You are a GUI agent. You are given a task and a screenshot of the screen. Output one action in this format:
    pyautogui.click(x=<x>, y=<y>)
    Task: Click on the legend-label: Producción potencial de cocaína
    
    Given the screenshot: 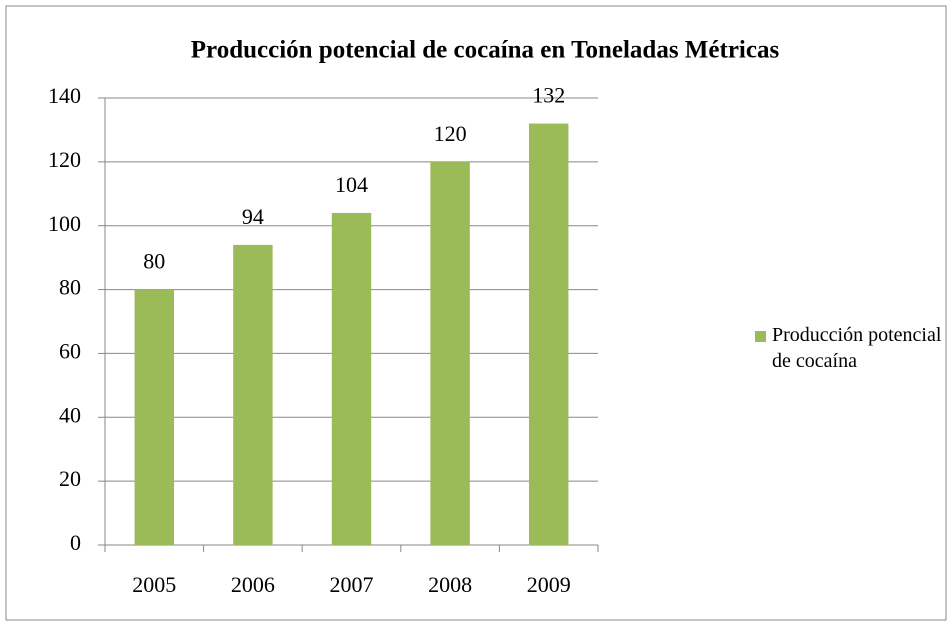 What is the action you would take?
    pyautogui.click(x=857, y=348)
    